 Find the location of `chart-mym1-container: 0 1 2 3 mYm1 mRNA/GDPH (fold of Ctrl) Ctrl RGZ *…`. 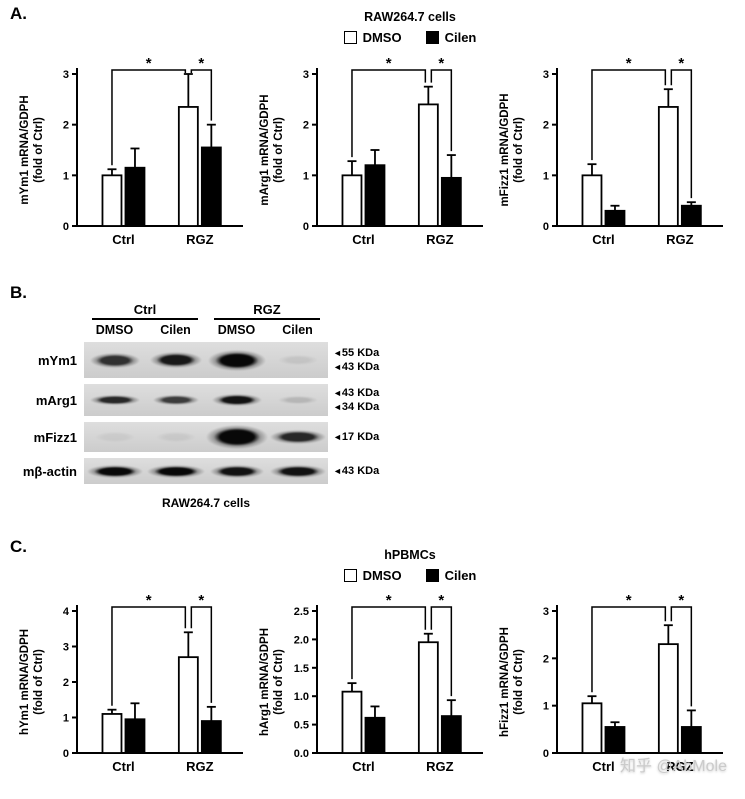

chart-mym1-container: 0 1 2 3 mYm1 mRNA/GDPH (fold of Ctrl) Ctrl RGZ *… is located at coordinates (132, 163).